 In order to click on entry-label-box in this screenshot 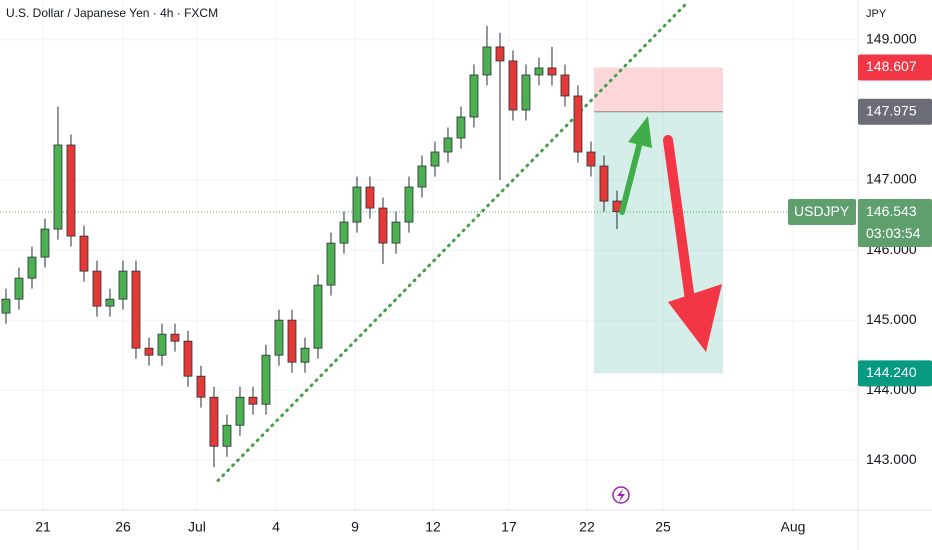, I will do `click(895, 111)`.